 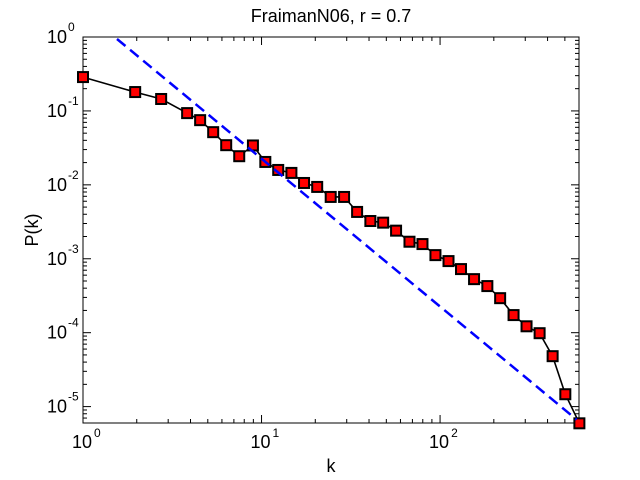 I want to click on svg-text: 2, so click(x=454, y=433).